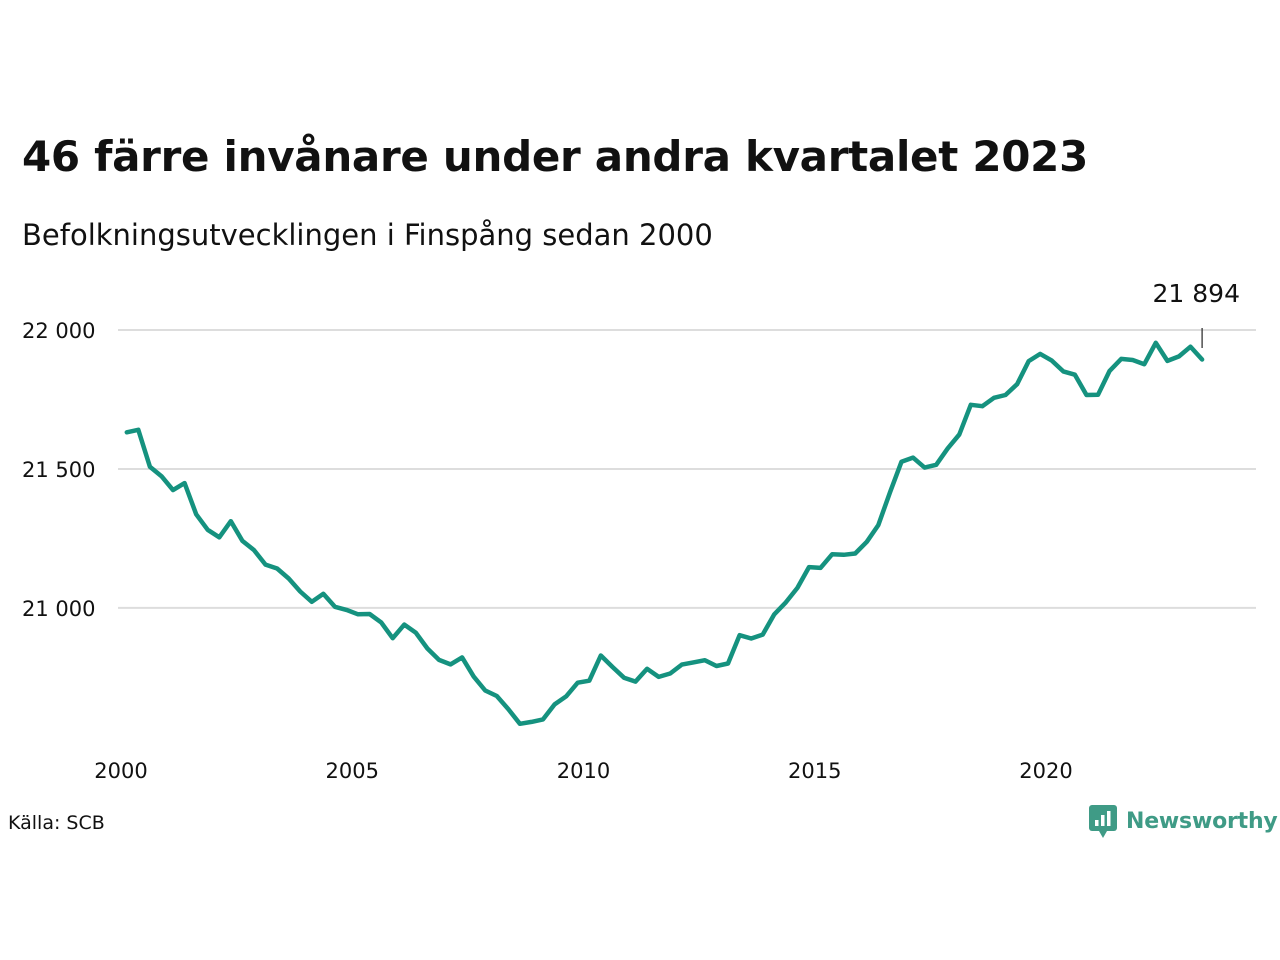 This screenshot has width=1280, height=960. What do you see at coordinates (814, 771) in the screenshot?
I see `x-tick-label: 2015` at bounding box center [814, 771].